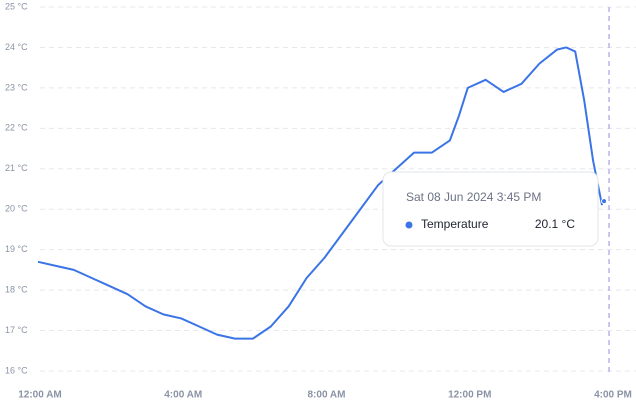 Image resolution: width=636 pixels, height=404 pixels. I want to click on legend-entry: Temperature, so click(455, 224).